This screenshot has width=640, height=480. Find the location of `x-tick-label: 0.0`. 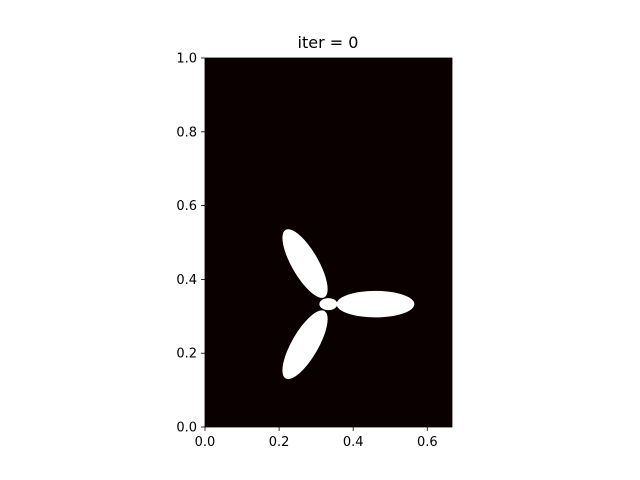

x-tick-label: 0.0 is located at coordinates (205, 442).